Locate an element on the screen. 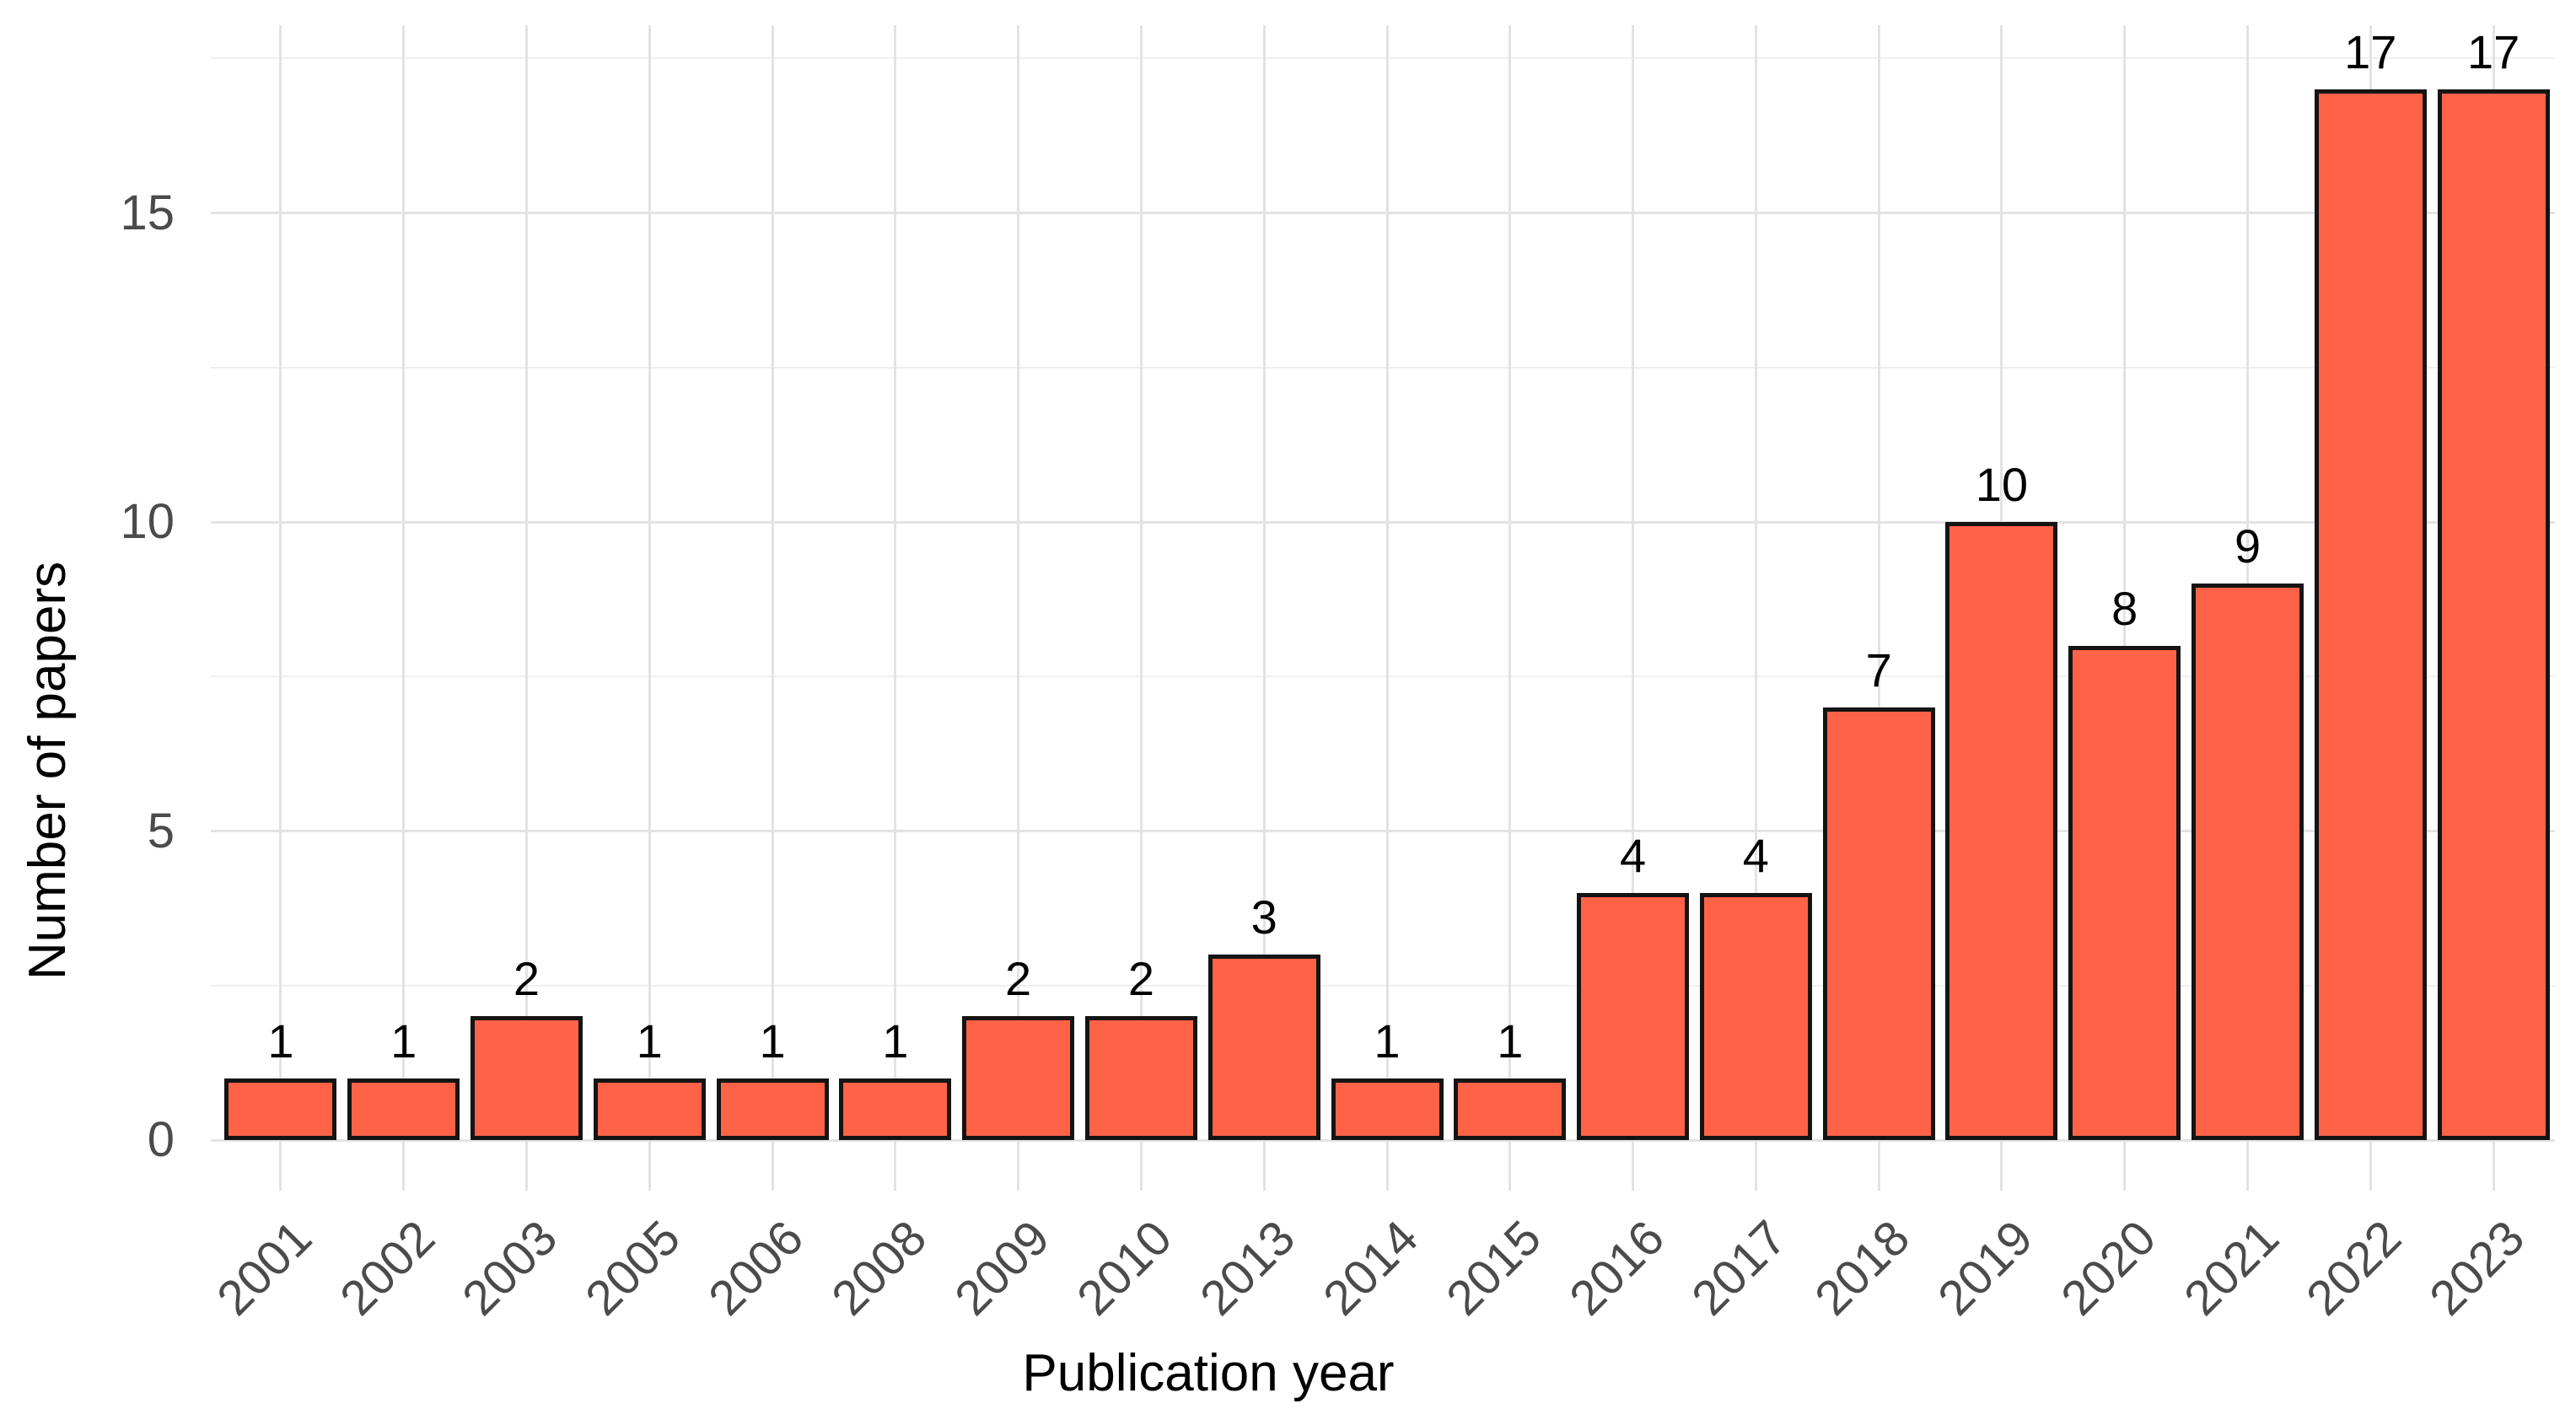 This screenshot has height=1420, width=2576. vertical-gridline-2008 is located at coordinates (895, 608).